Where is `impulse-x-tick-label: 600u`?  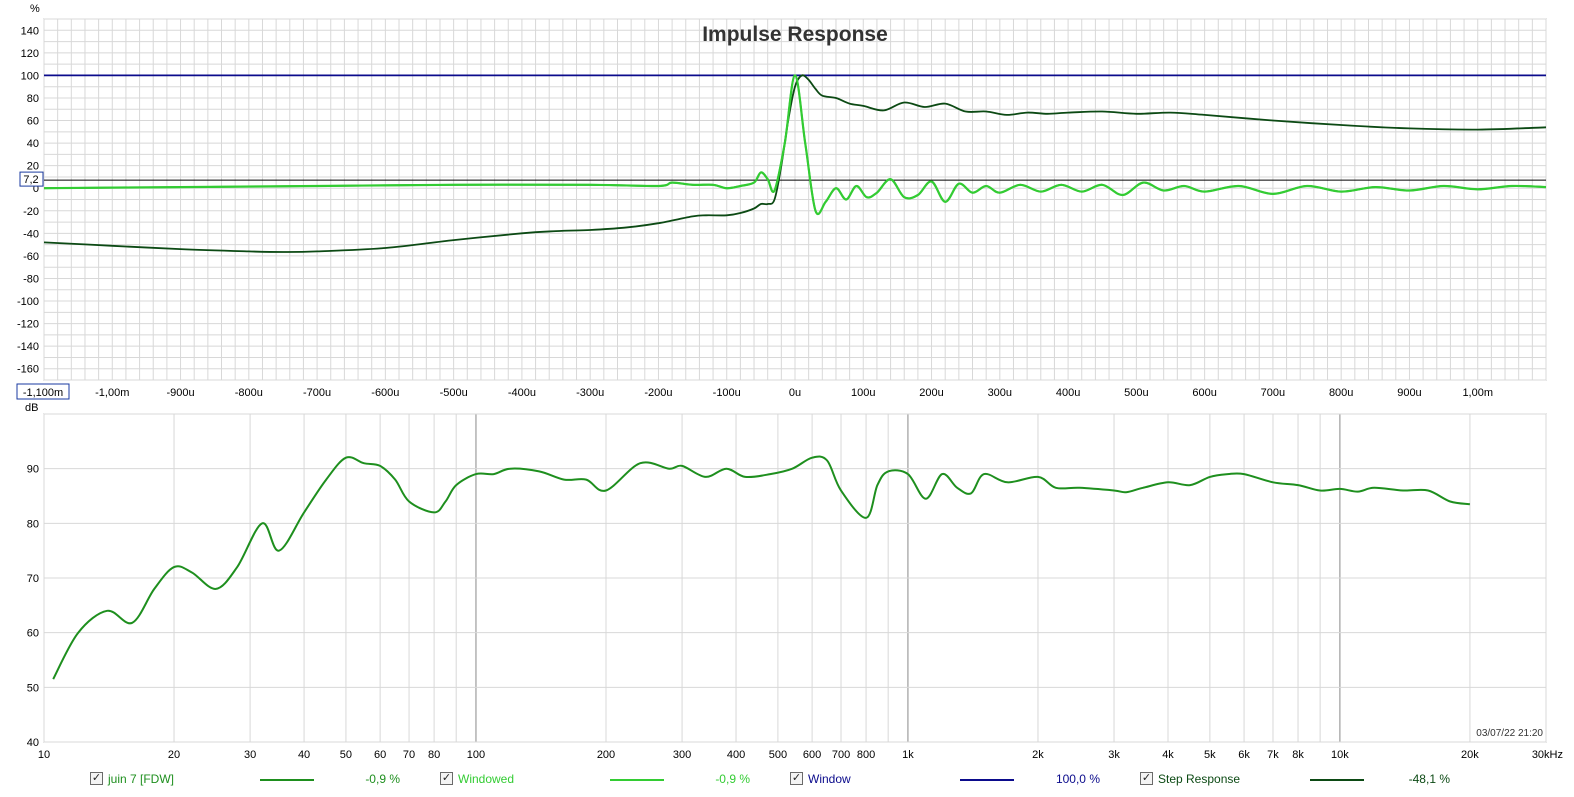 impulse-x-tick-label: 600u is located at coordinates (1204, 393).